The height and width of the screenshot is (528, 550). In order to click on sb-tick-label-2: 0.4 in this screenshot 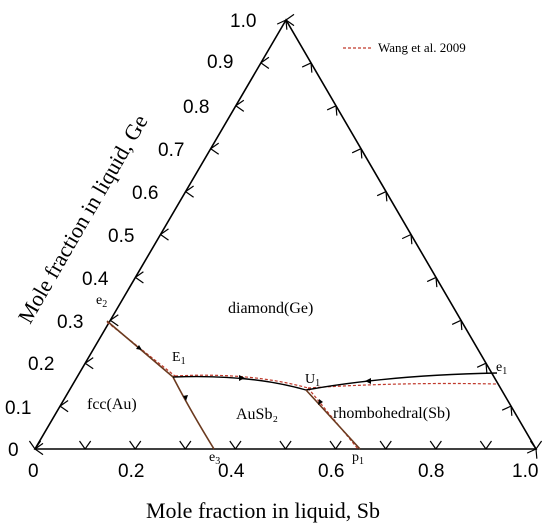, I will do `click(231, 471)`.